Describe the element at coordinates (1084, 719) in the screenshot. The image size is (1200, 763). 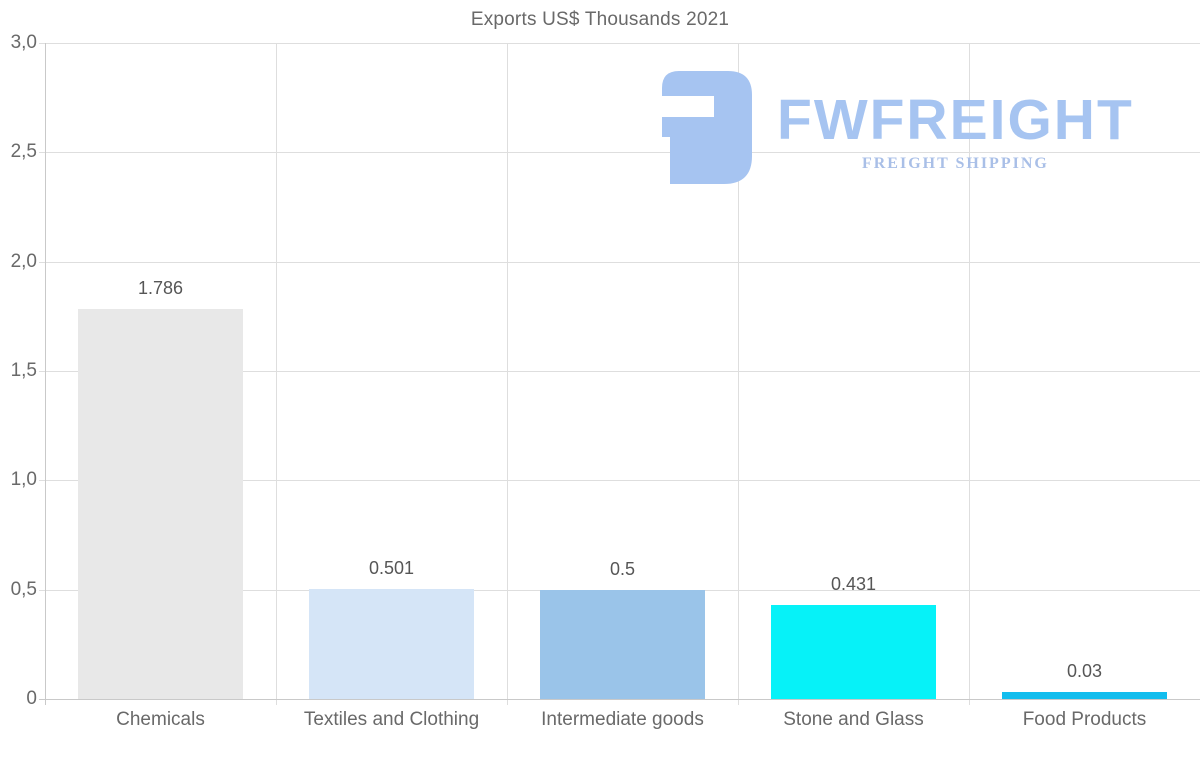
I see `x-axis-label-food-products: Food Products` at that location.